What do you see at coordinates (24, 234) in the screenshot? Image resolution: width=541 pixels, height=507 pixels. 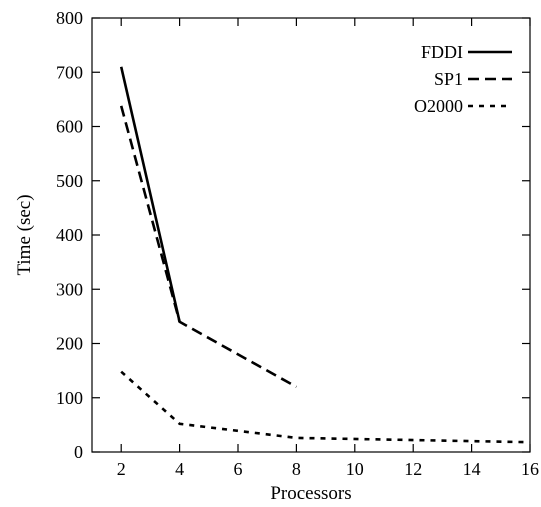 I see `y-axis-title: Time (sec)` at bounding box center [24, 234].